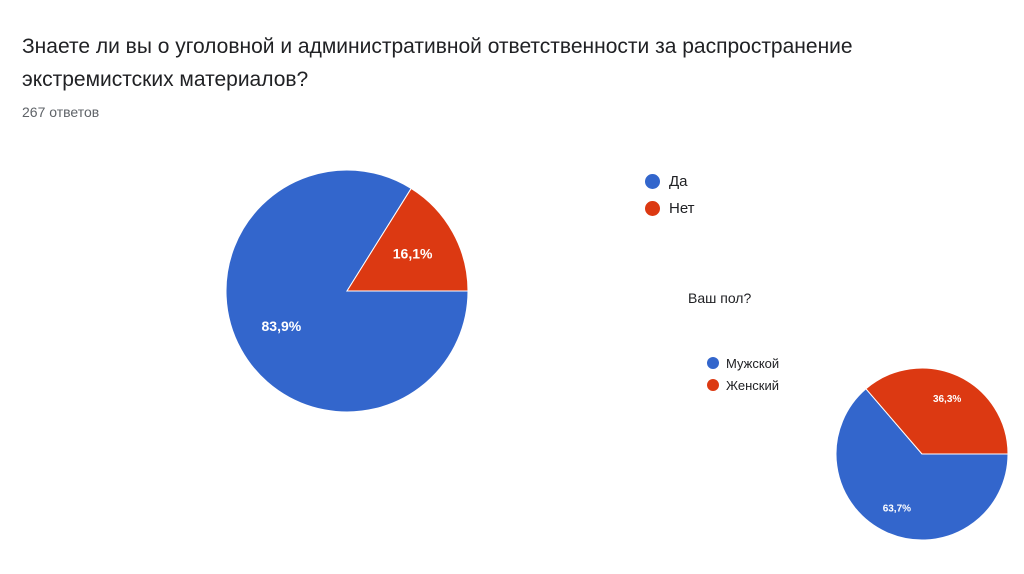 The width and height of the screenshot is (1024, 574). Describe the element at coordinates (897, 508) in the screenshot. I see `slice-label-male: 63,7%` at that location.